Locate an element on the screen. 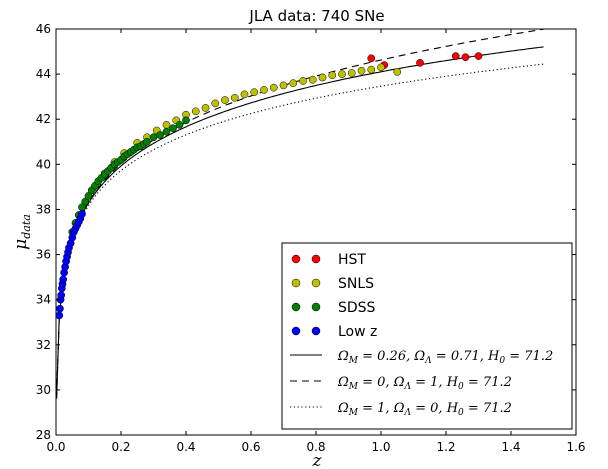 Image resolution: width=608 pixels, height=469 pixels. x-axis-label: z is located at coordinates (317, 460).